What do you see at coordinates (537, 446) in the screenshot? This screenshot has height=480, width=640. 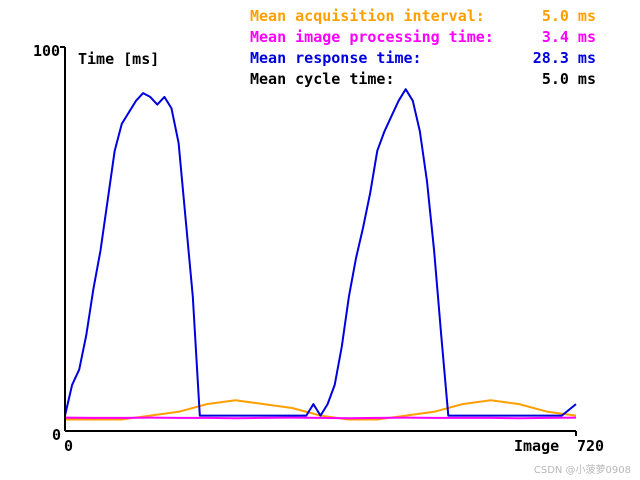 I see `x-axis-label: Image` at bounding box center [537, 446].